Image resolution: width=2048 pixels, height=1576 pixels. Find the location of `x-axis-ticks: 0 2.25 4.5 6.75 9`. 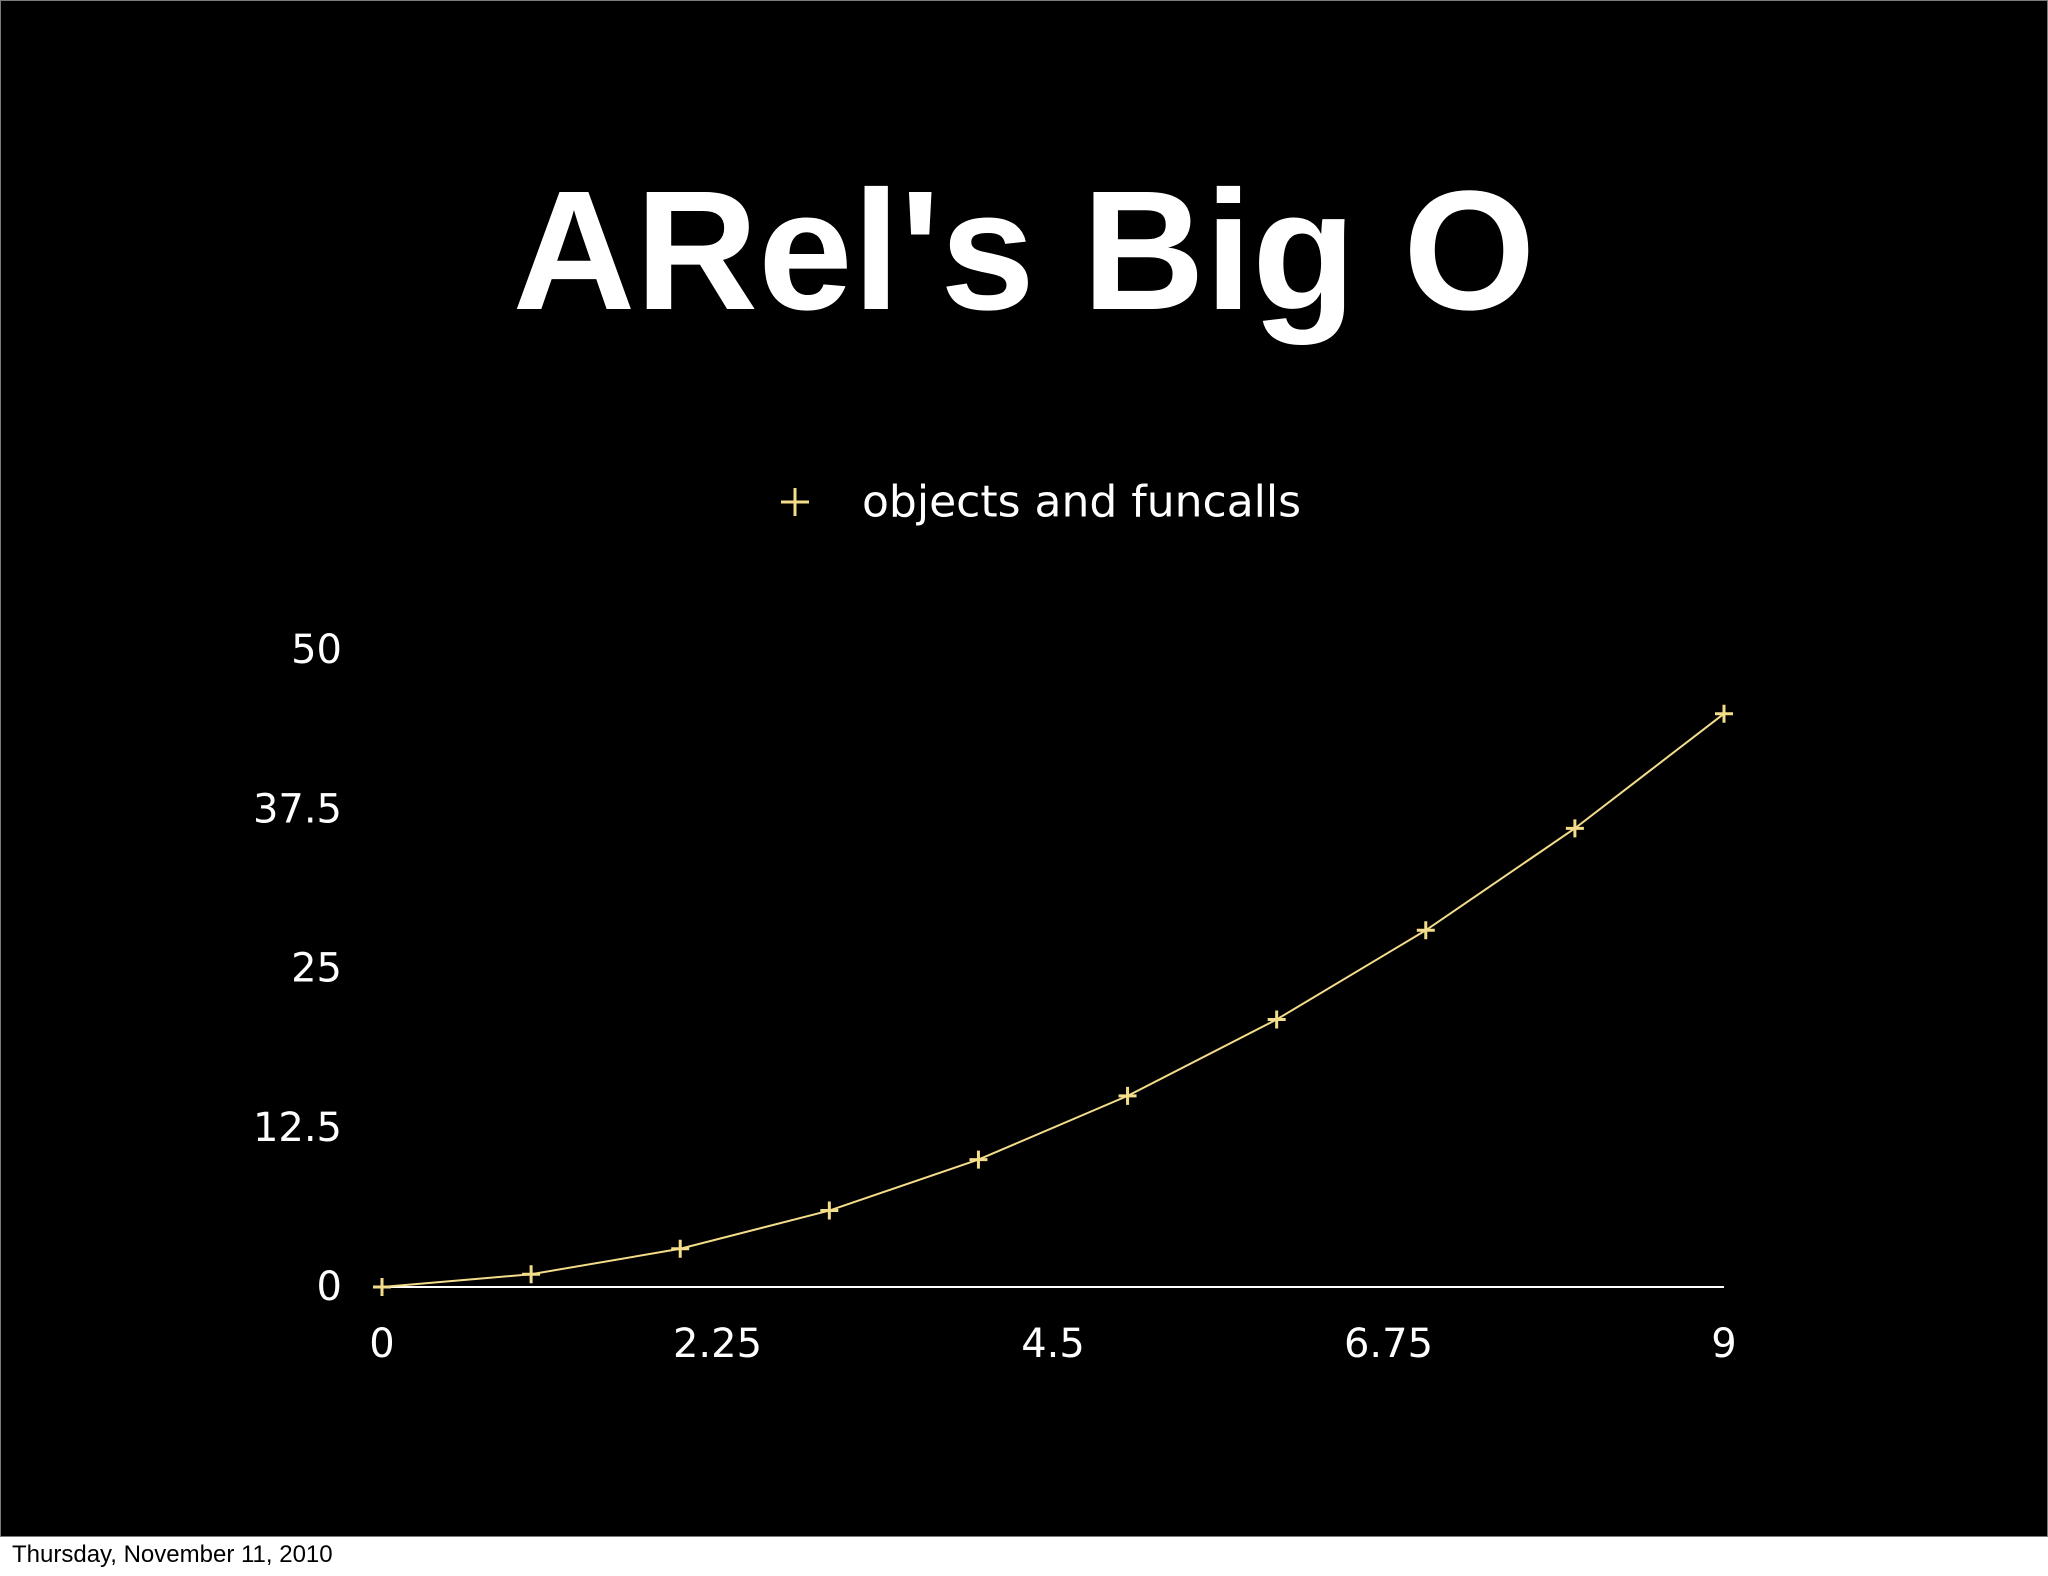

x-axis-ticks: 0 2.25 4.5 6.75 9 is located at coordinates (1052, 1344).